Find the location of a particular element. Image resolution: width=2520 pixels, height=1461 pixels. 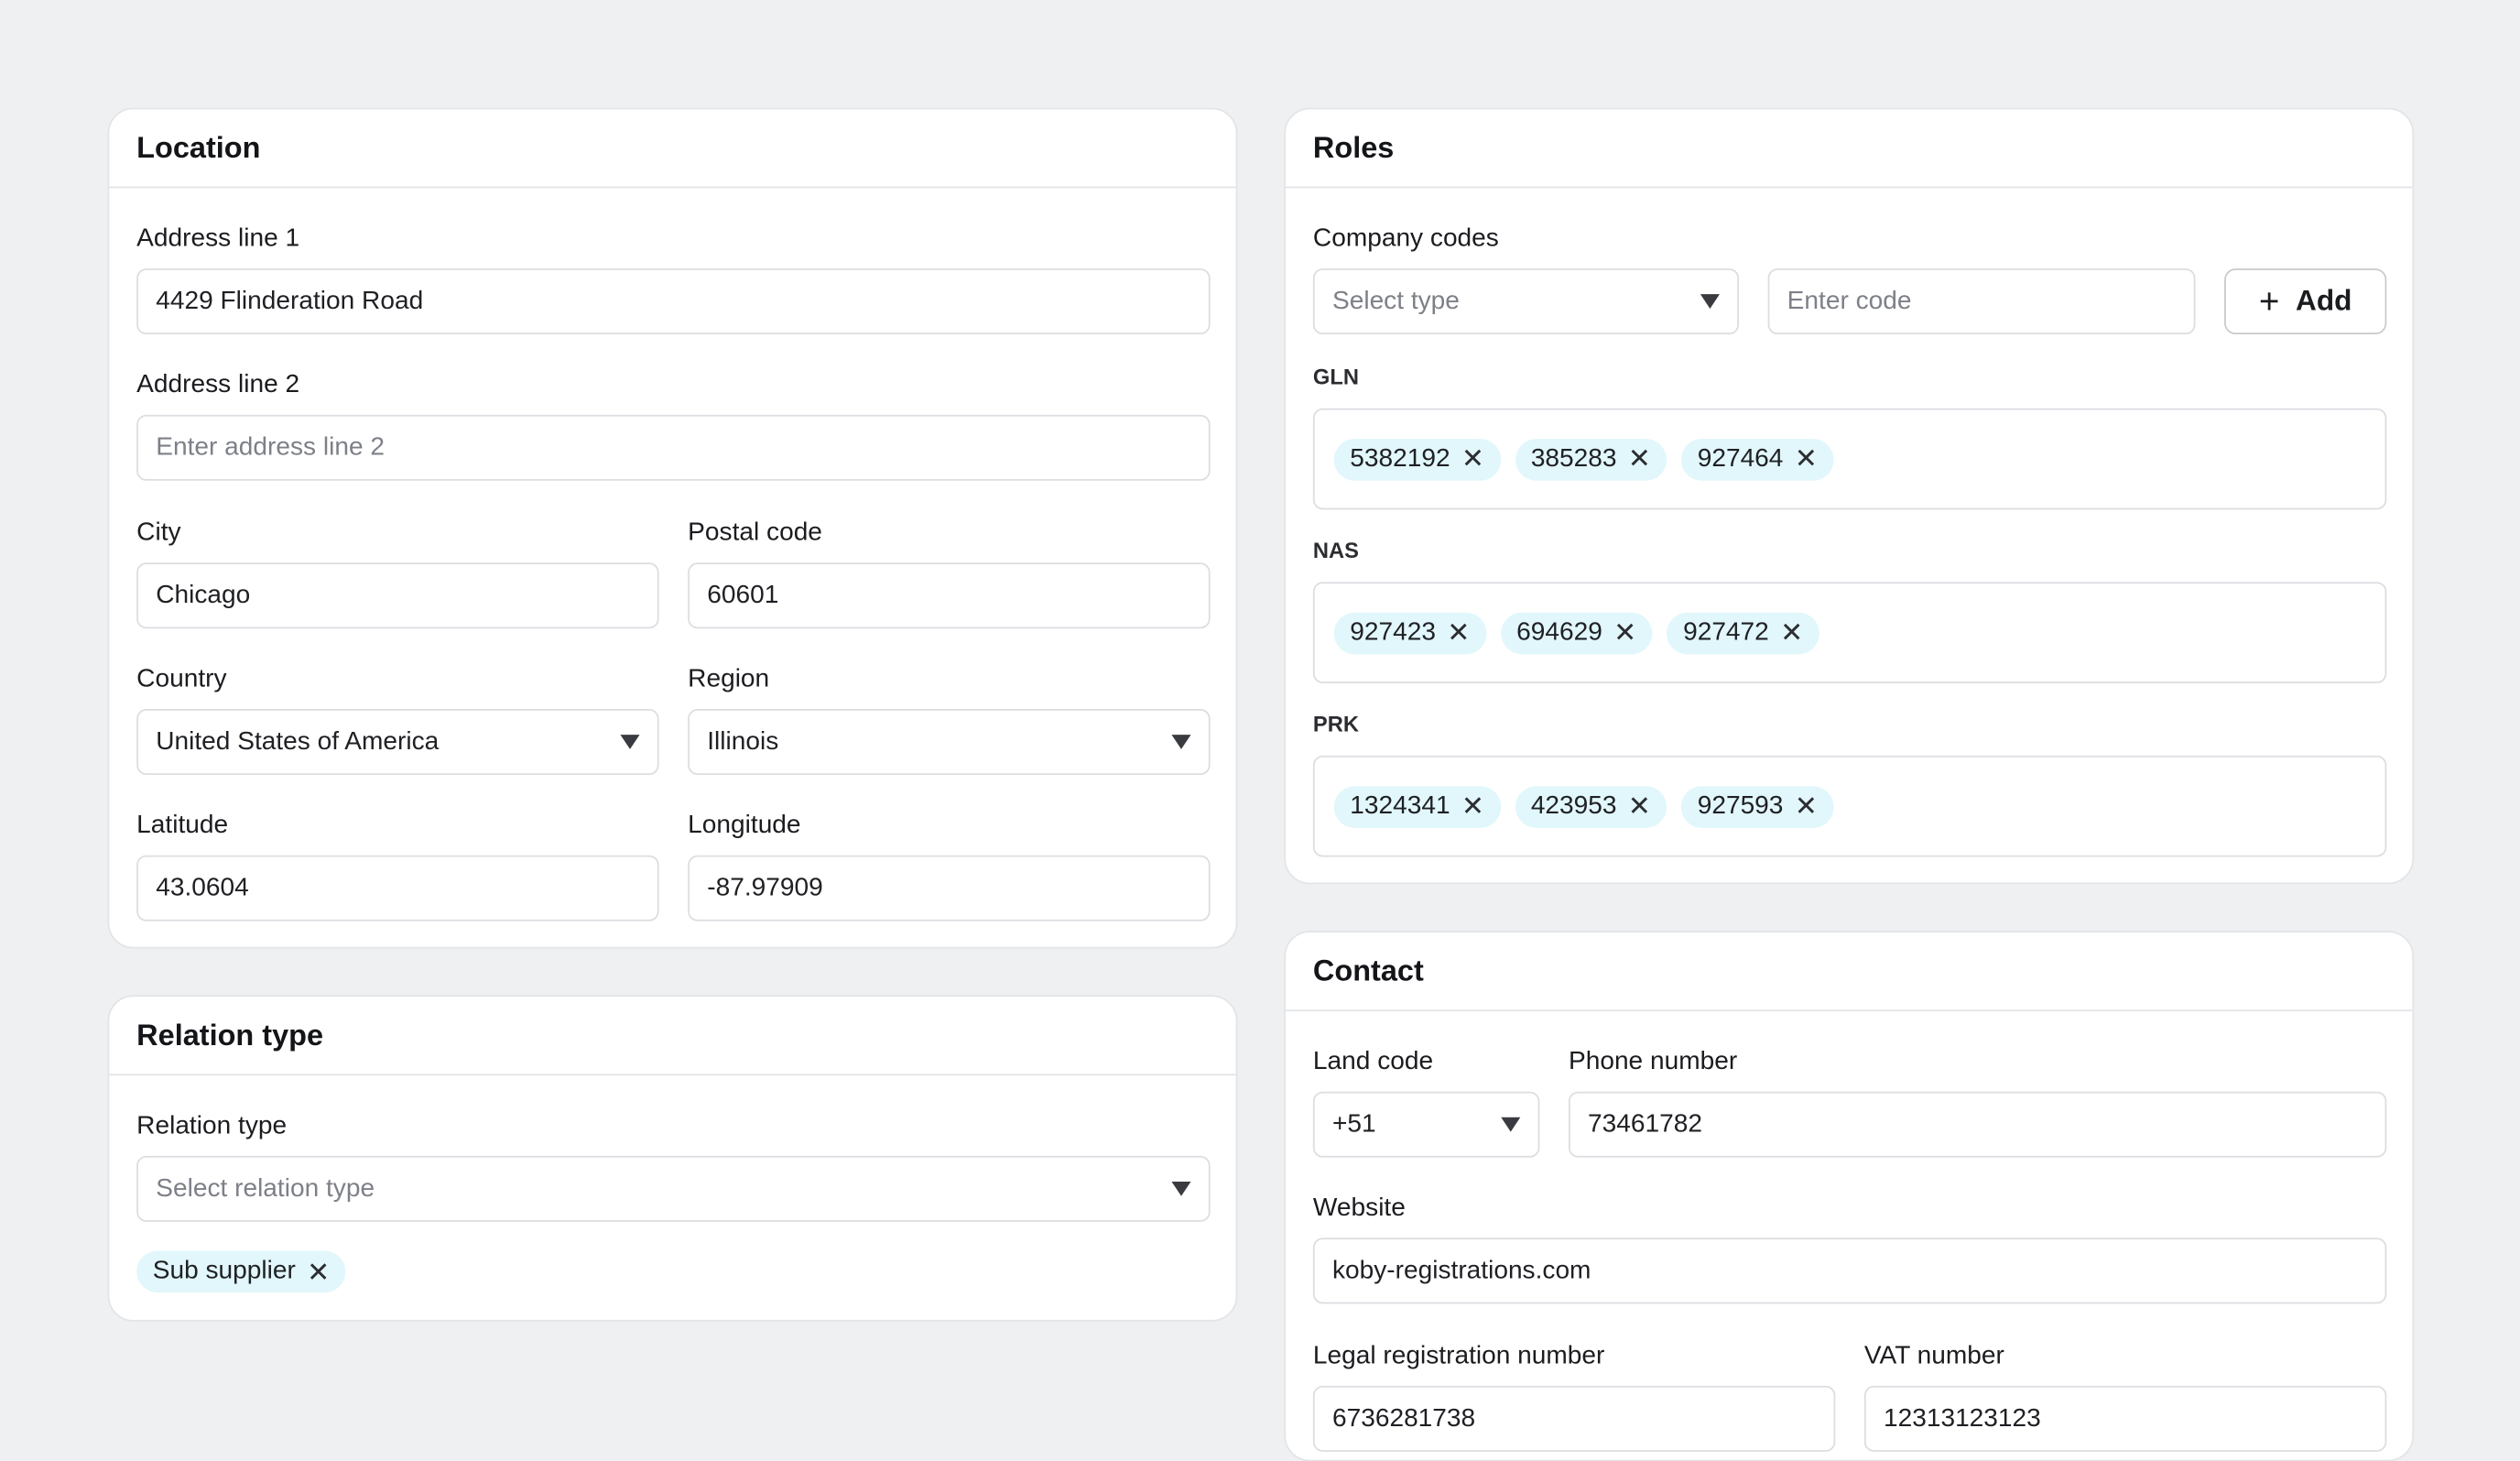

land-code-label: Land code is located at coordinates (1373, 1062).